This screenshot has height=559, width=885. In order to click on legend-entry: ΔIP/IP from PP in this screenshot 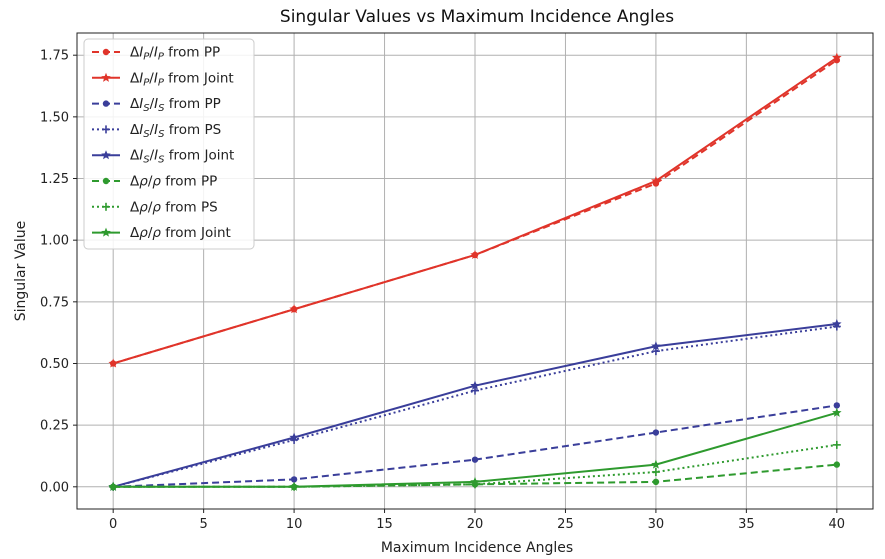, I will do `click(156, 54)`.